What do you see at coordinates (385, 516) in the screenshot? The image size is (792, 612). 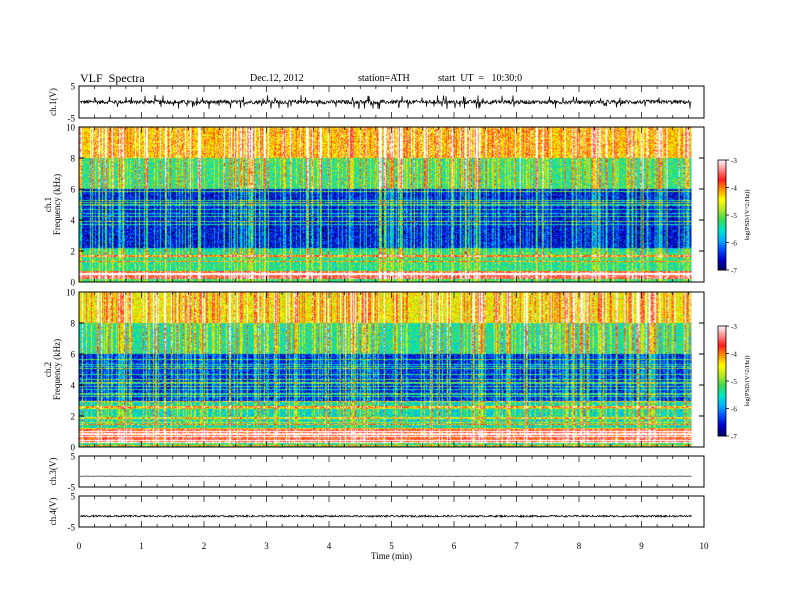 I see `waveform-trace` at bounding box center [385, 516].